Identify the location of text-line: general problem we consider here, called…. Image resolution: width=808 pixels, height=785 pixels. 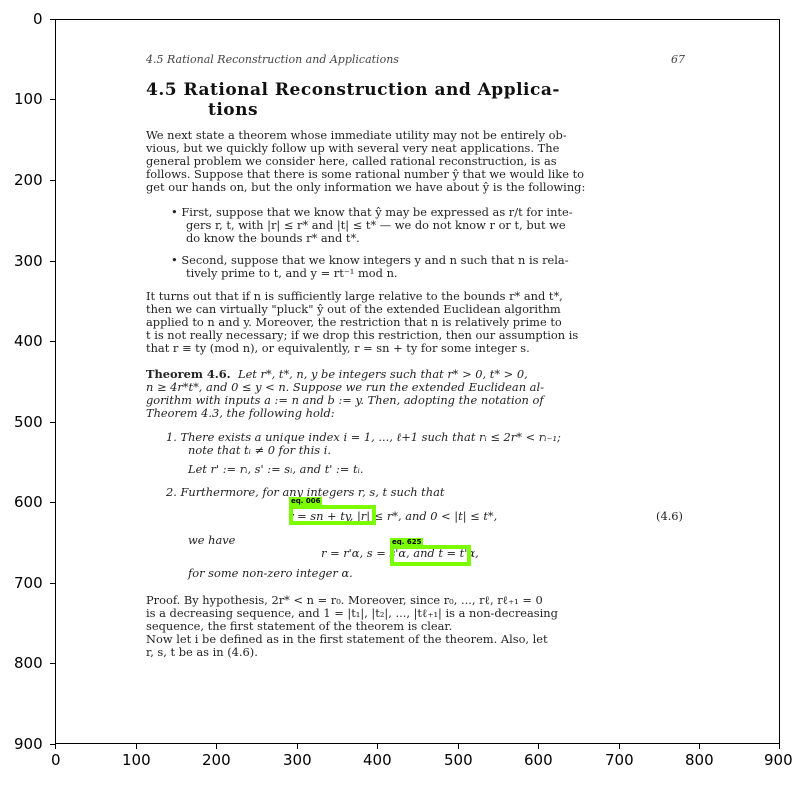
(351, 161).